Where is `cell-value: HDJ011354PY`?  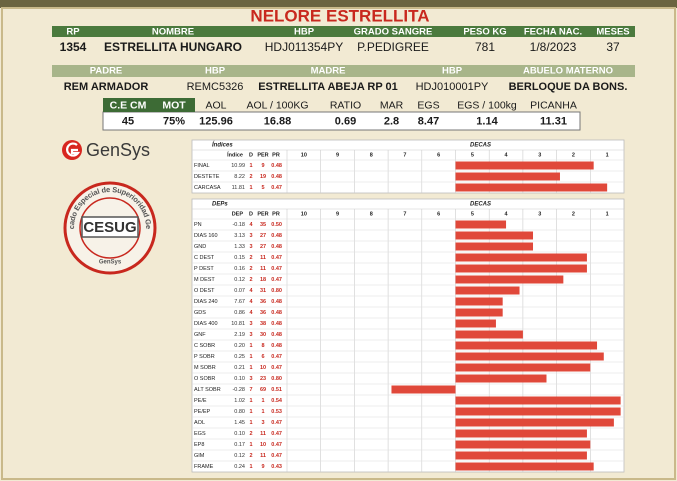
cell-value: HDJ011354PY is located at coordinates (304, 47).